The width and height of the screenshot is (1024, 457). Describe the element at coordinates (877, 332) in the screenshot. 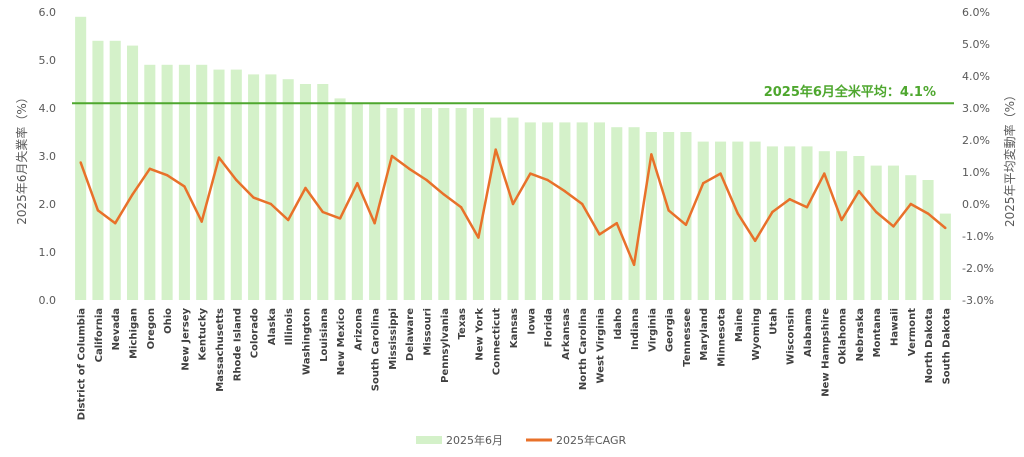

I see `x-tick-label: Montana` at that location.